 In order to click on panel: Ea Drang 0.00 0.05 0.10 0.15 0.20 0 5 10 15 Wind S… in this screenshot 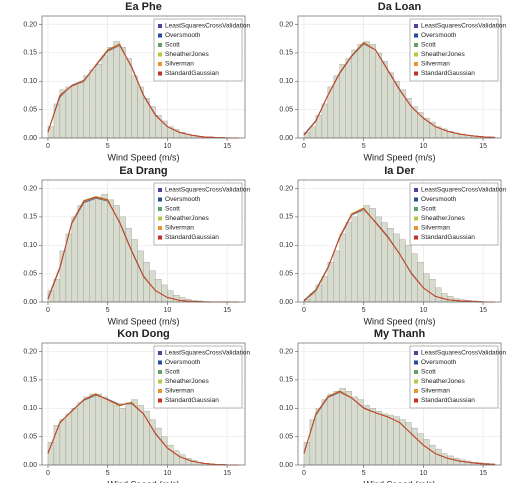, I will do `click(136, 245)`.